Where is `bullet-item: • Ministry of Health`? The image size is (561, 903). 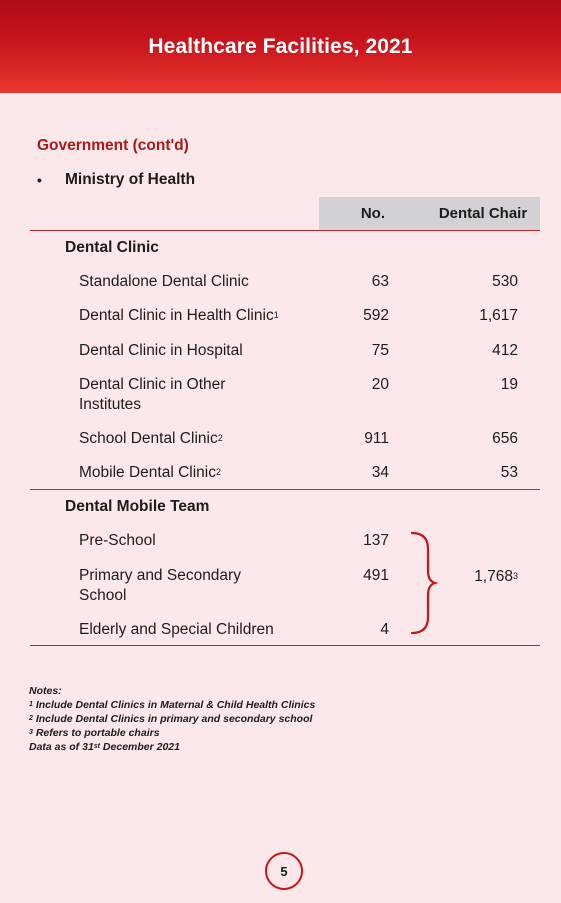
bullet-item: • Ministry of Health is located at coordinates (116, 180).